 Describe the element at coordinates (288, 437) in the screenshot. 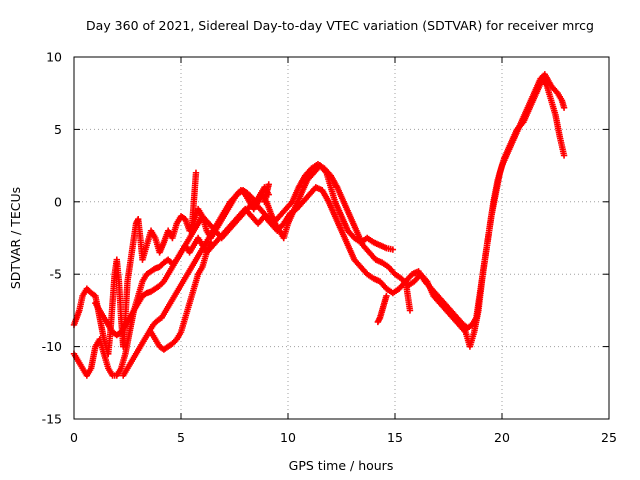

I see `x-tick-label: 10` at that location.